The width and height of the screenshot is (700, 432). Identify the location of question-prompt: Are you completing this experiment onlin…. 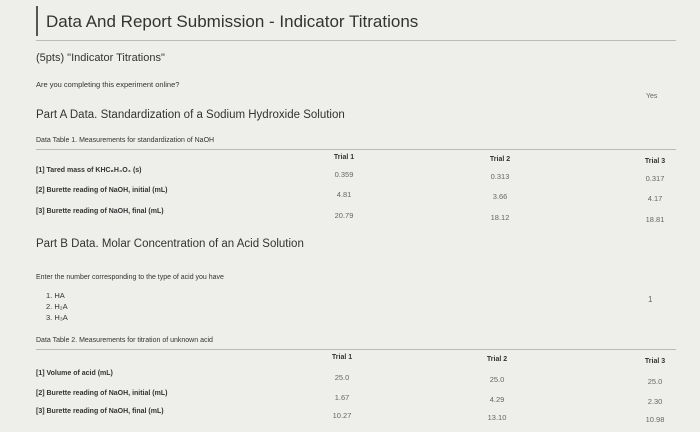
(108, 84).